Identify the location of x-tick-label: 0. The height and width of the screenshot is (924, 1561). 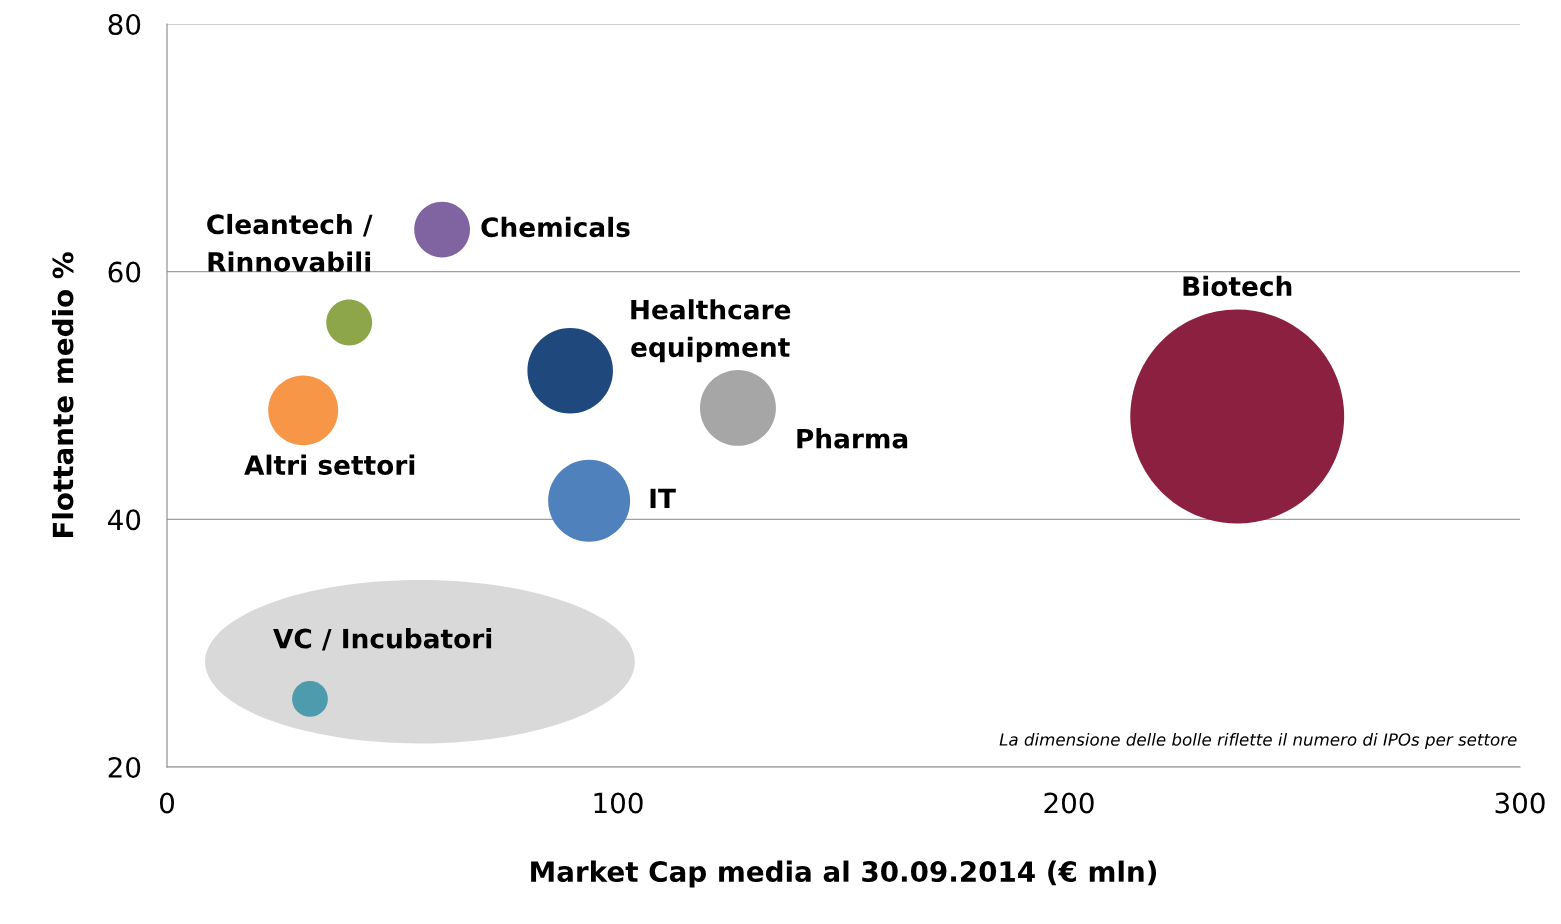
(166, 803).